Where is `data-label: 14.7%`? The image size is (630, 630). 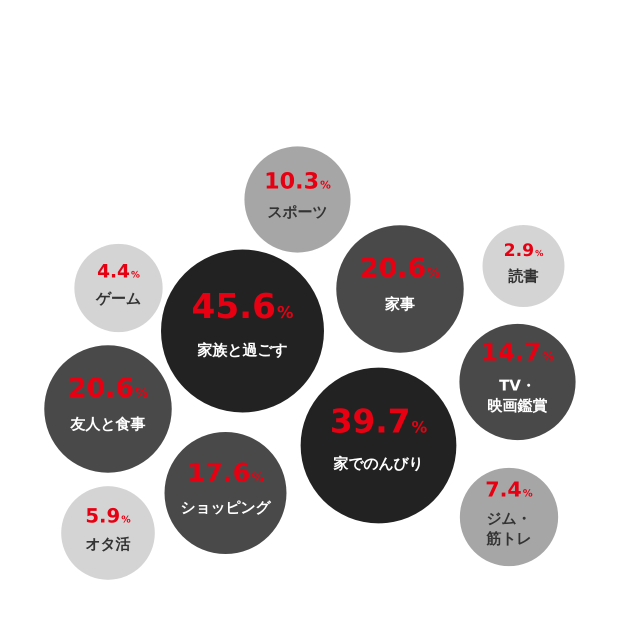
data-label: 14.7% is located at coordinates (517, 352).